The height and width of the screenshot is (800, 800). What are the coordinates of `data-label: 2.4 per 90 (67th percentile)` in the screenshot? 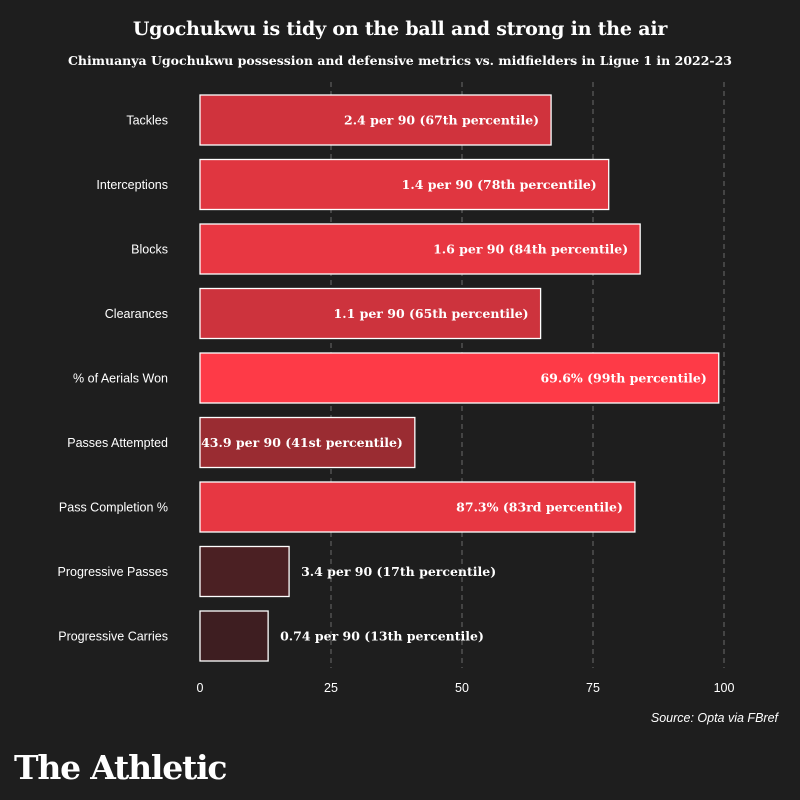 It's located at (441, 120).